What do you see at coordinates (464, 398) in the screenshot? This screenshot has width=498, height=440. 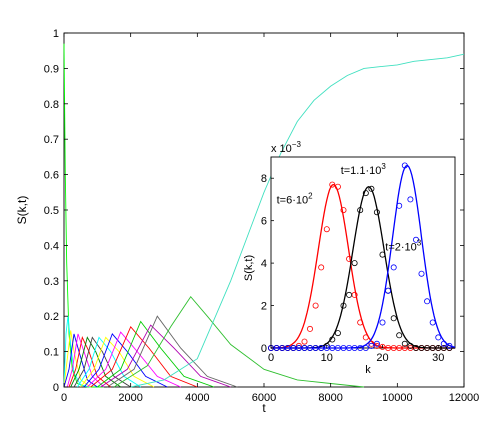 I see `main-x-tick-label: 12000` at bounding box center [464, 398].